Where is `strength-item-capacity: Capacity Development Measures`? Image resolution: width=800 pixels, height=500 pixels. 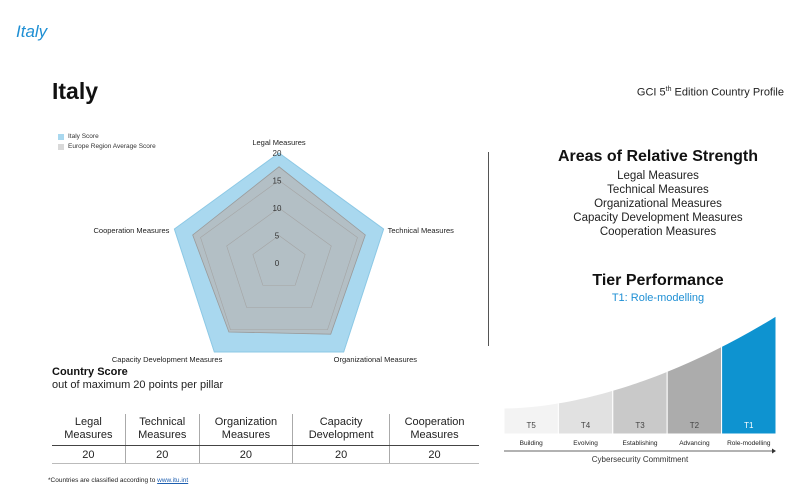
strength-item-capacity: Capacity Development Measures is located at coordinates (658, 218).